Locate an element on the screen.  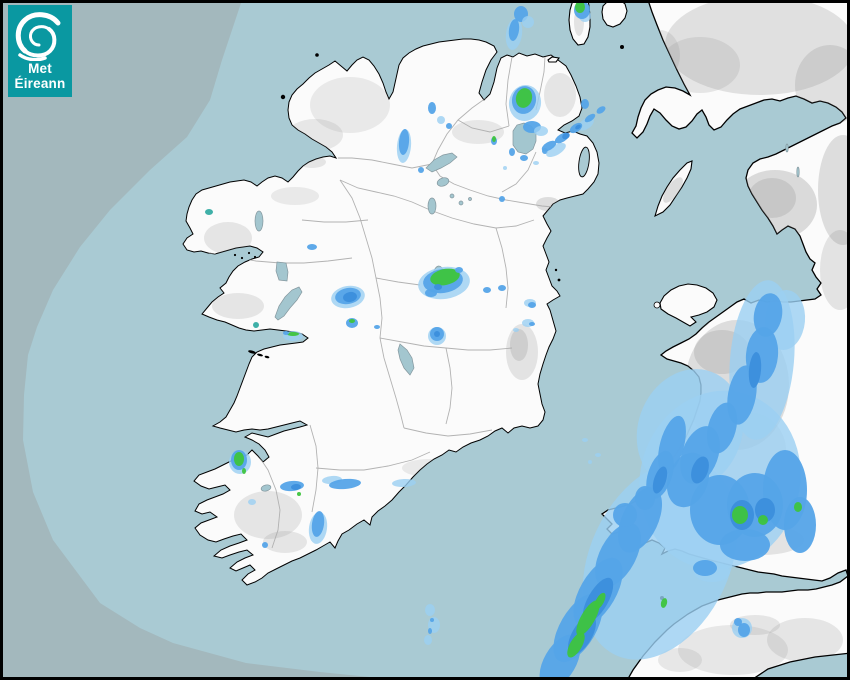
strangford-lough is located at coordinates (584, 162).